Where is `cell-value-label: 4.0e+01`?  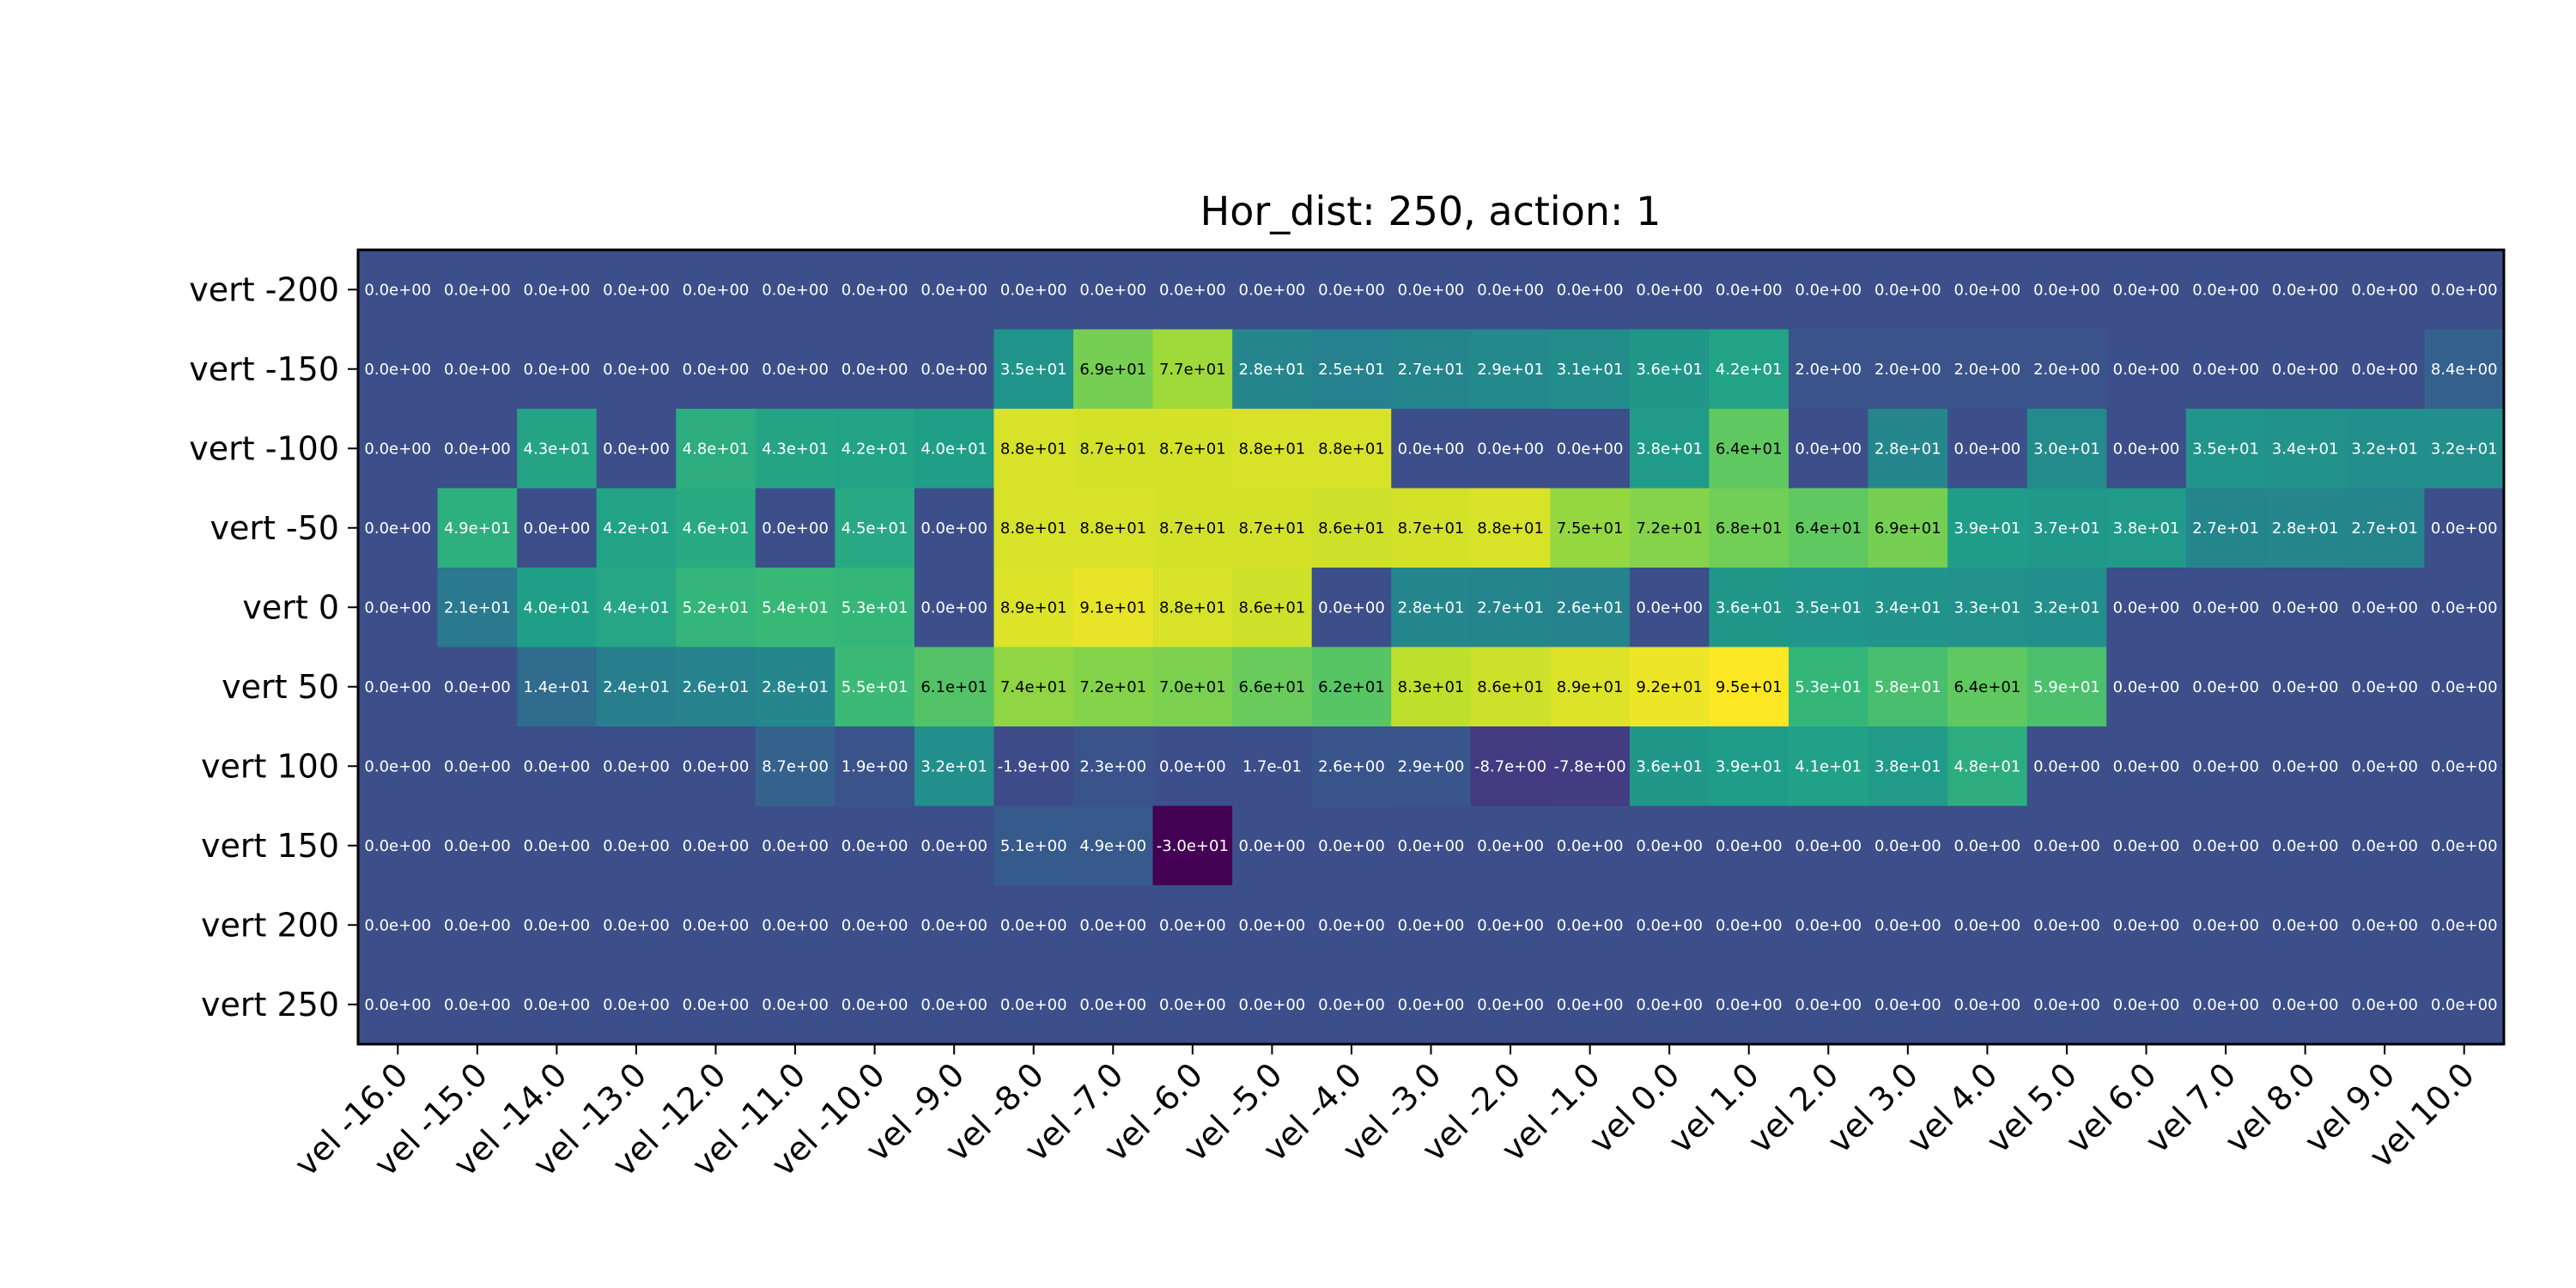
cell-value-label: 4.0e+01 is located at coordinates (954, 449).